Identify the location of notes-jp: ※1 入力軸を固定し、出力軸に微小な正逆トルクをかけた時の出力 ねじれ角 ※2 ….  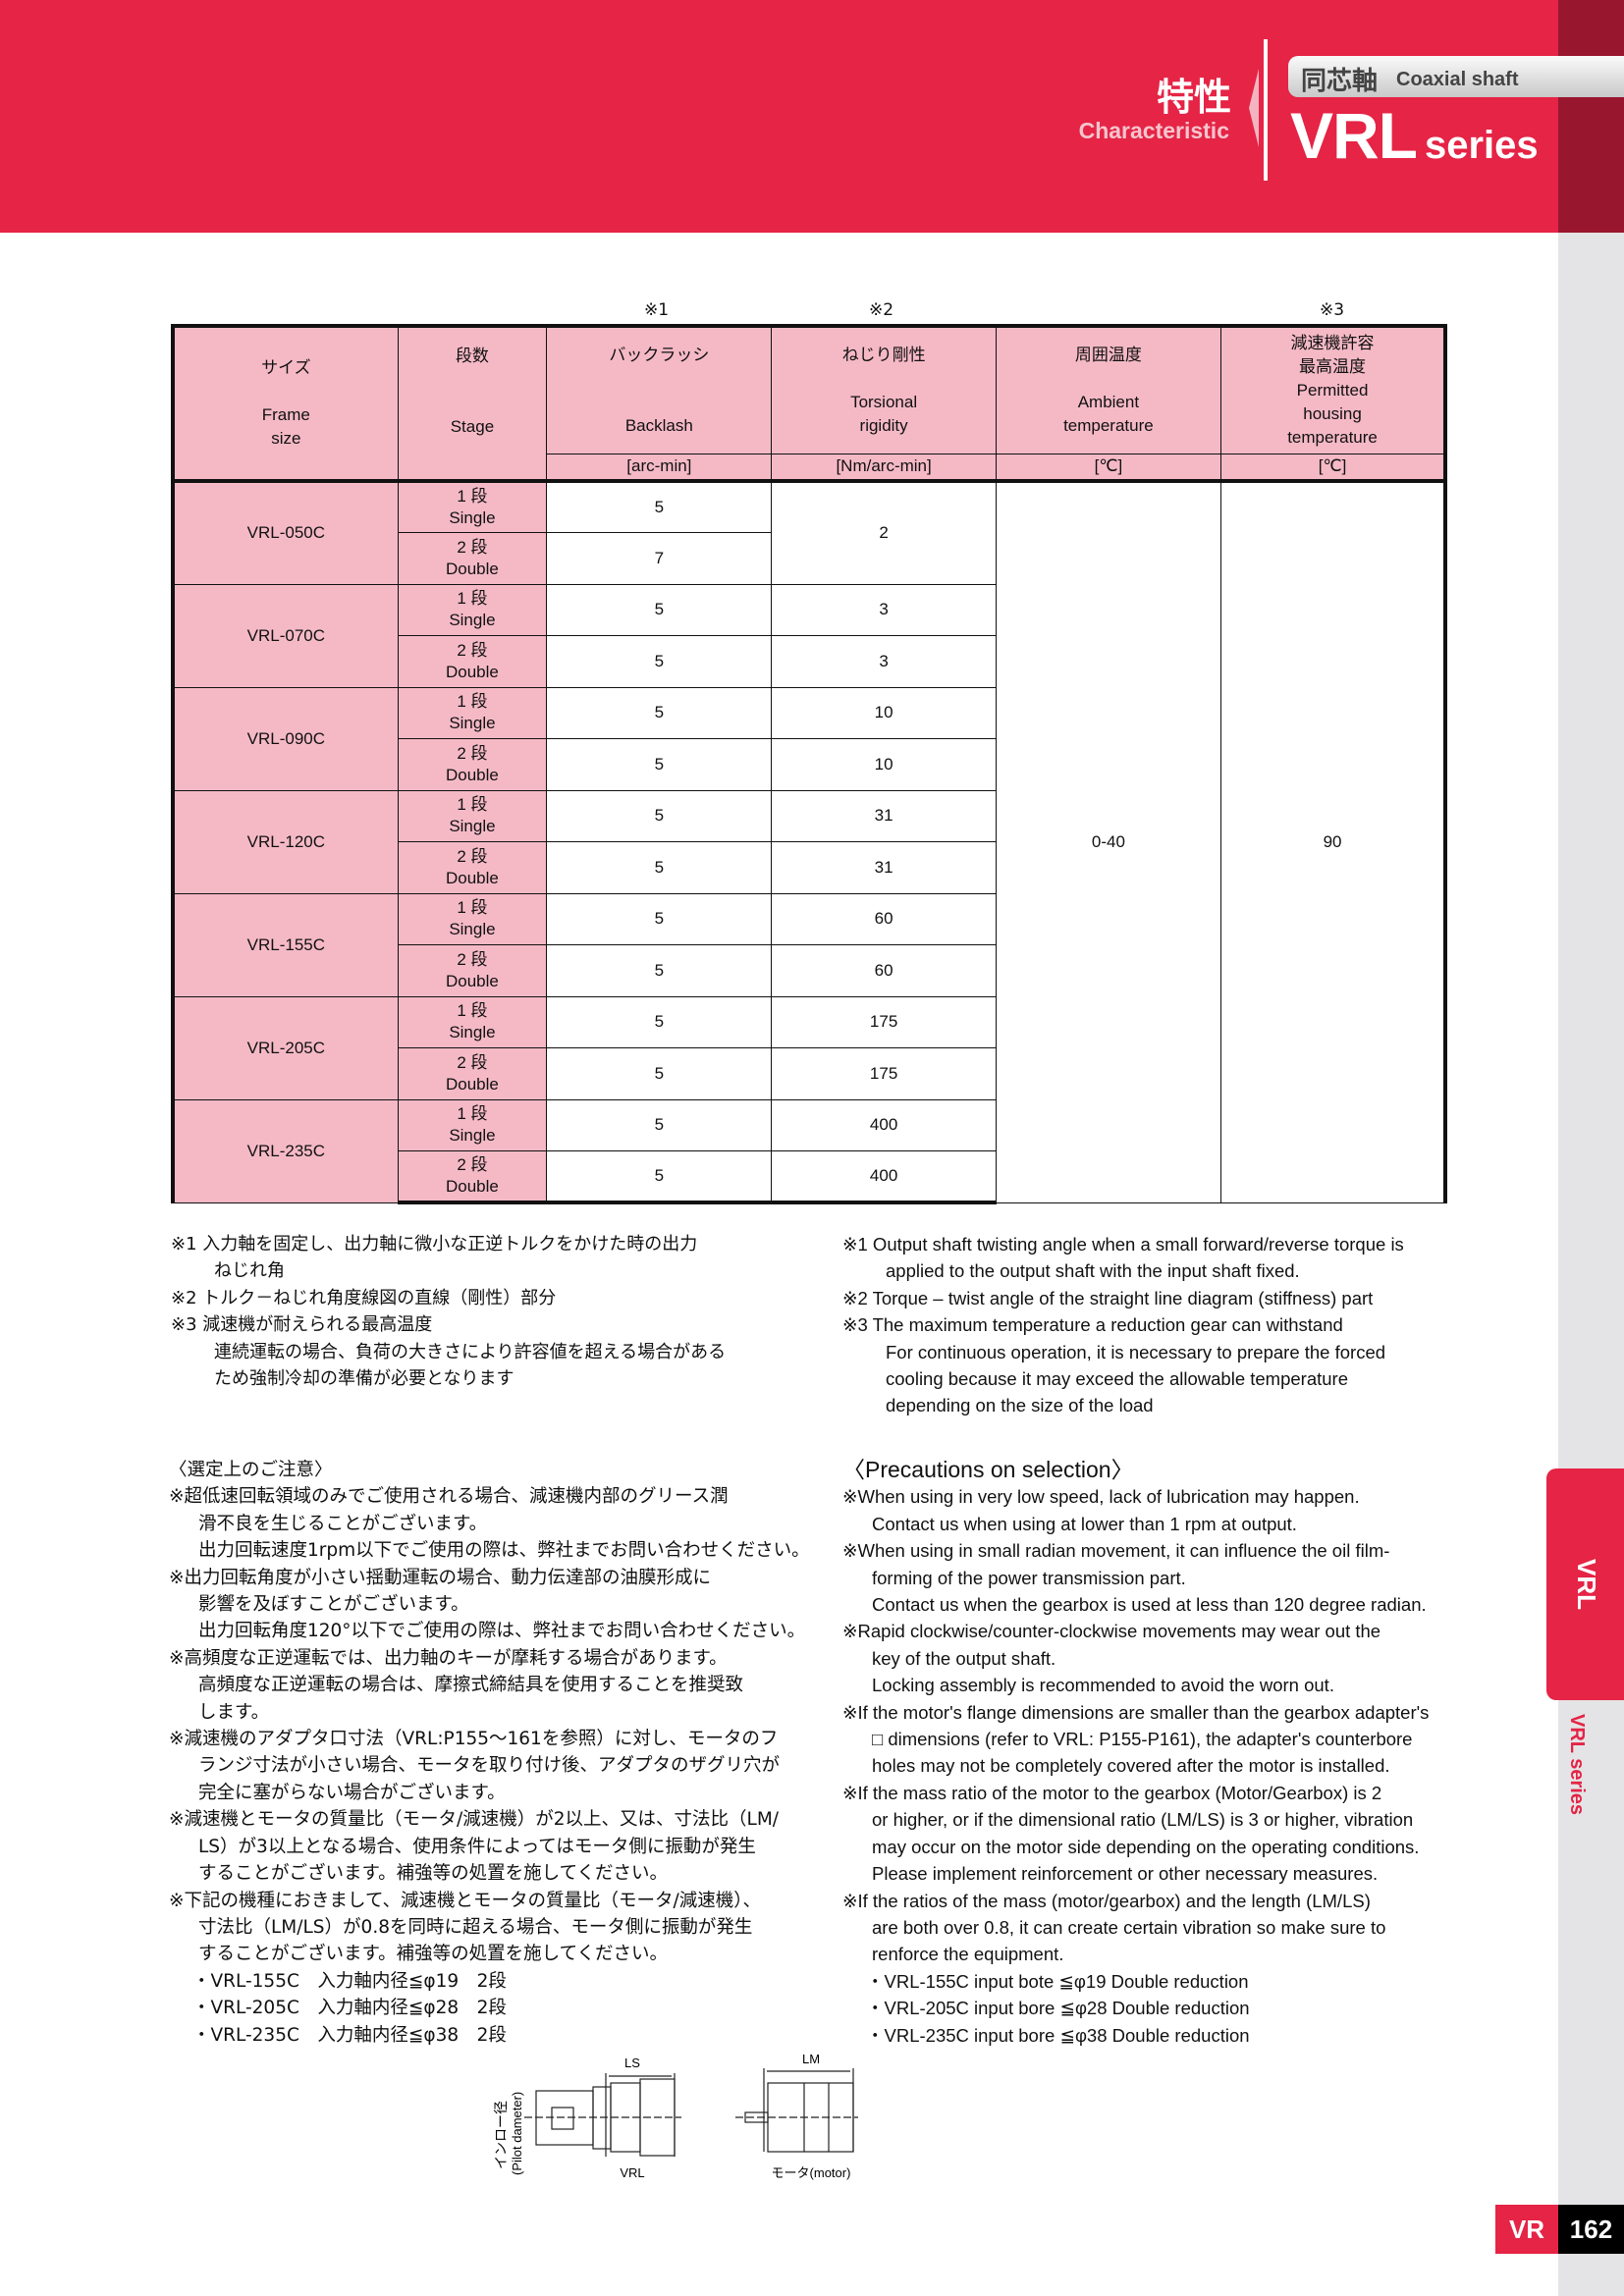
(448, 1312).